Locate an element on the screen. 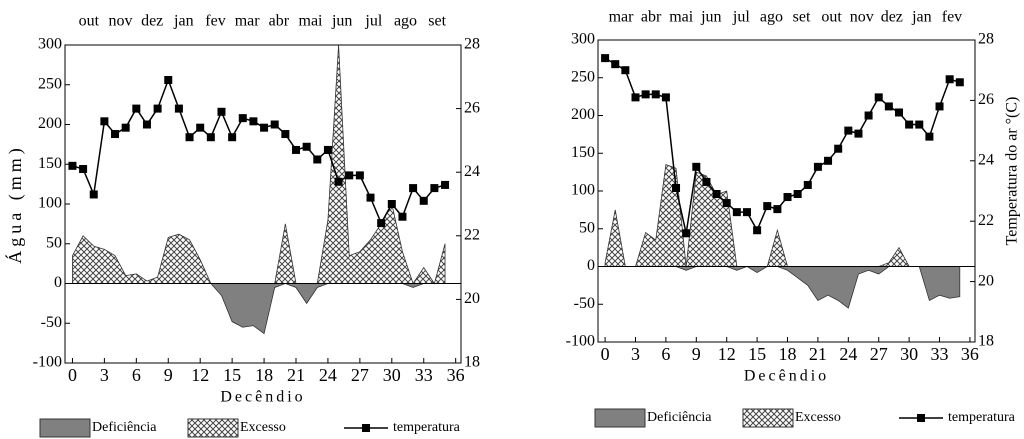  y-tick-label: 0 is located at coordinates (591, 265).